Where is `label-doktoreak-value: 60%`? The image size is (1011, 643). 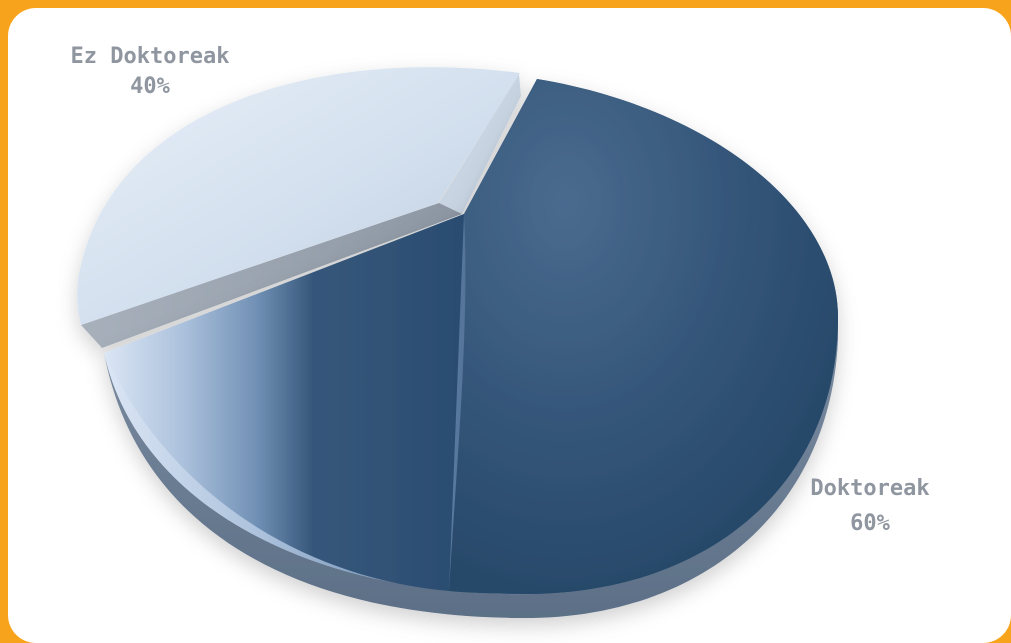 label-doktoreak-value: 60% is located at coordinates (870, 523).